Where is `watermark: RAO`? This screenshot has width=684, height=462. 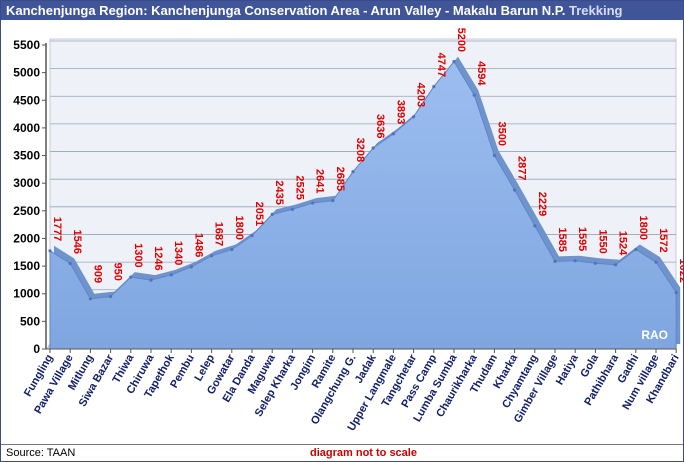
watermark: RAO is located at coordinates (654, 335).